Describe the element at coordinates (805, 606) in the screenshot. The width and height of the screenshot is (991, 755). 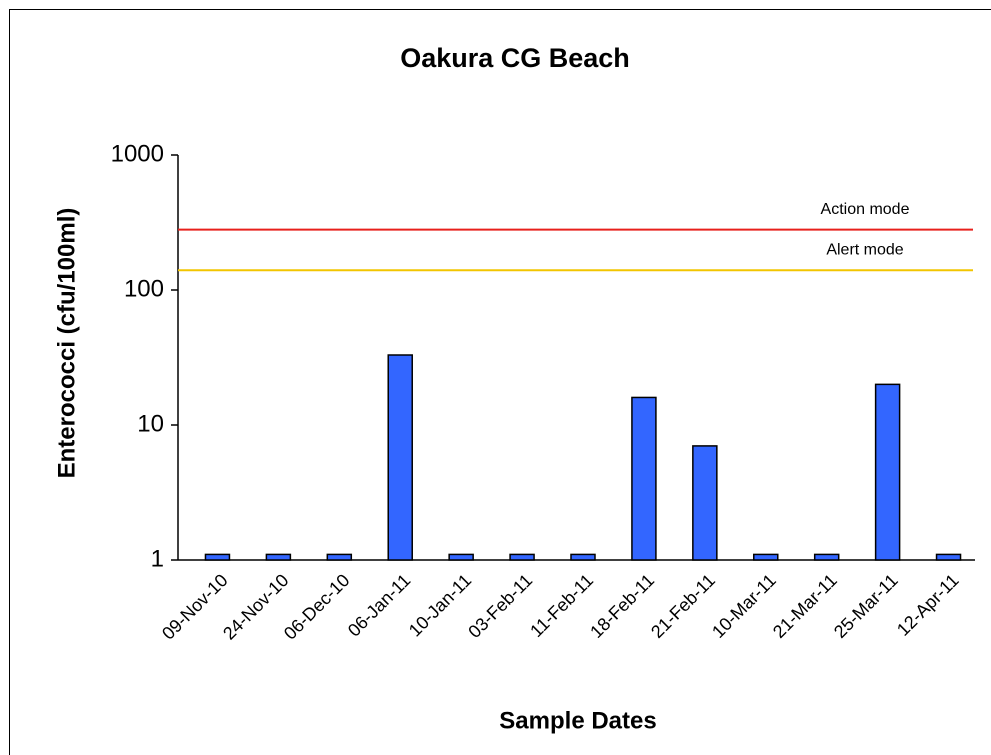
I see `x-tick-label: 21-Mar-11` at that location.